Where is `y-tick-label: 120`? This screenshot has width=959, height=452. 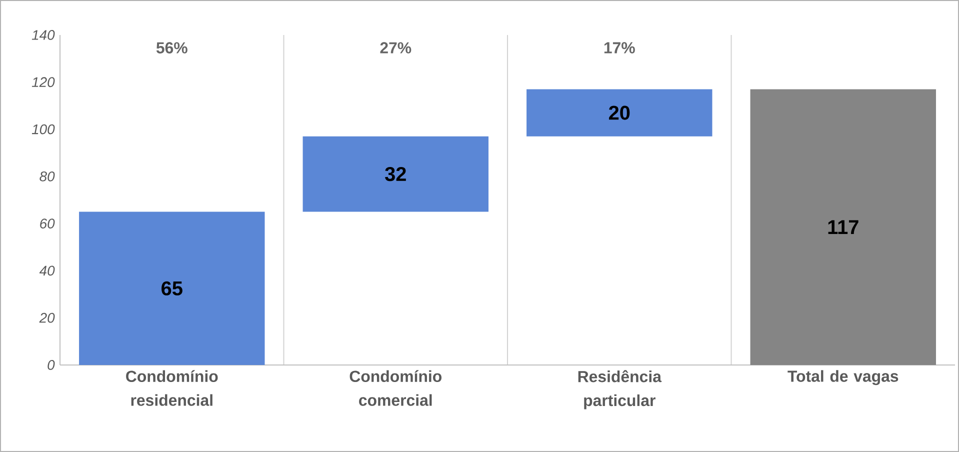
y-tick-label: 120 is located at coordinates (43, 82).